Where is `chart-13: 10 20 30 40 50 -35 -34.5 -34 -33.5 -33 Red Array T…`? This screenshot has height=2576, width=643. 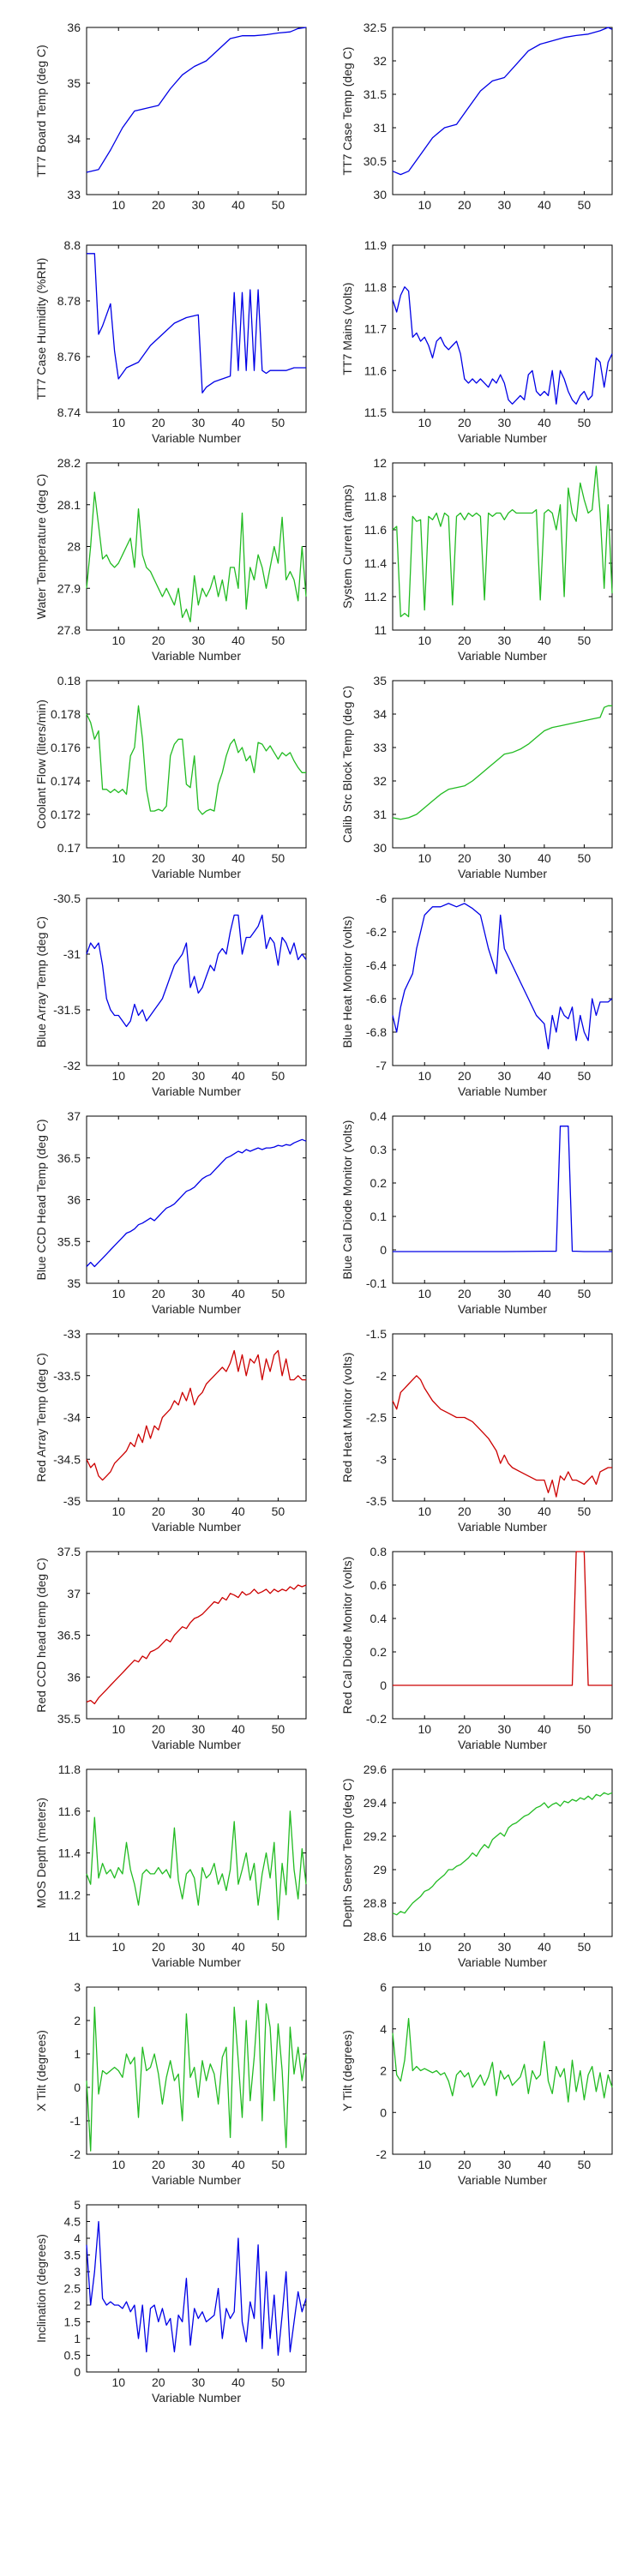
chart-13: 10 20 30 40 50 -35 -34.5 -34 -33.5 -33 Red Array T… is located at coordinates (170, 1430).